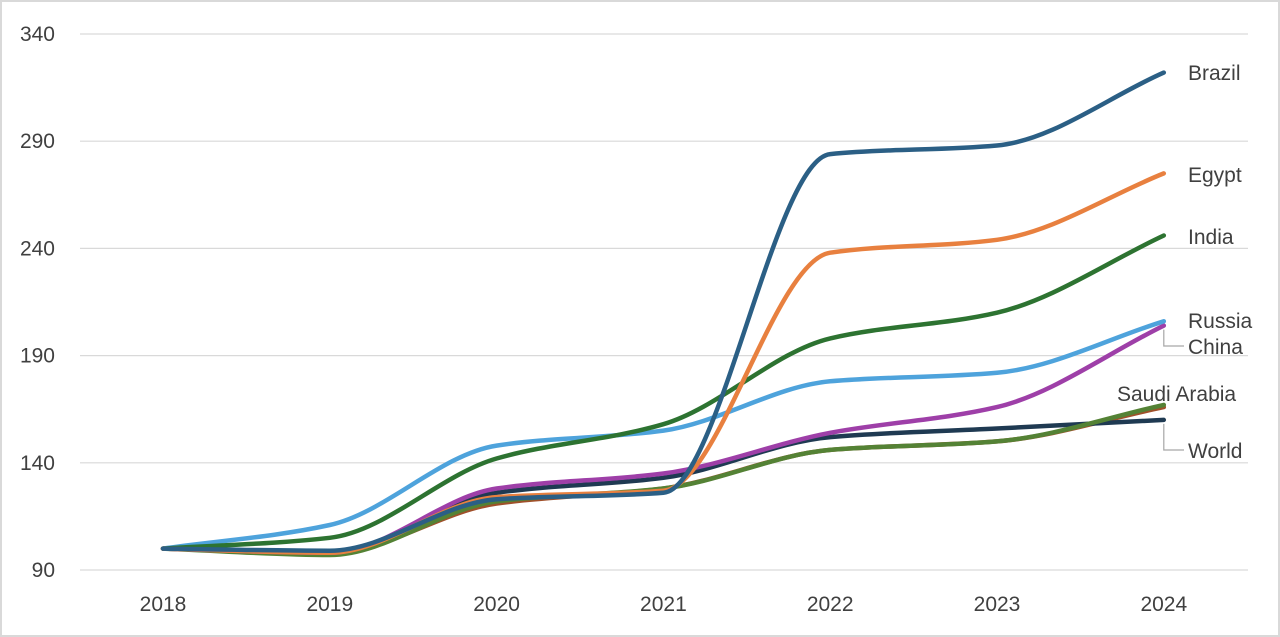  I want to click on series-label-saudi-arabia: Saudi Arabia, so click(1176, 394).